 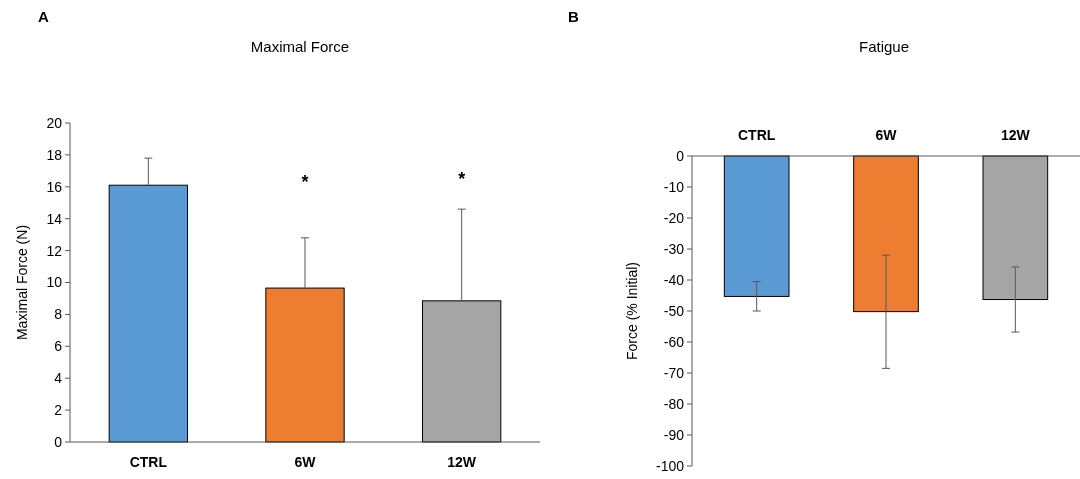 What do you see at coordinates (54, 250) in the screenshot?
I see `y-tick-label: 12` at bounding box center [54, 250].